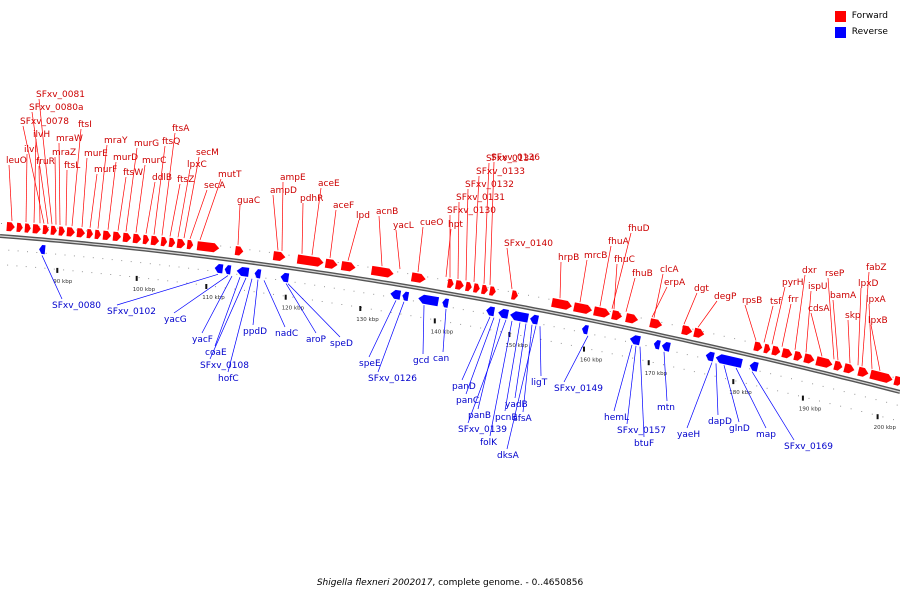 The image size is (900, 600). Describe the element at coordinates (286, 334) in the screenshot. I see `gene-label-reverse: nadC` at that location.